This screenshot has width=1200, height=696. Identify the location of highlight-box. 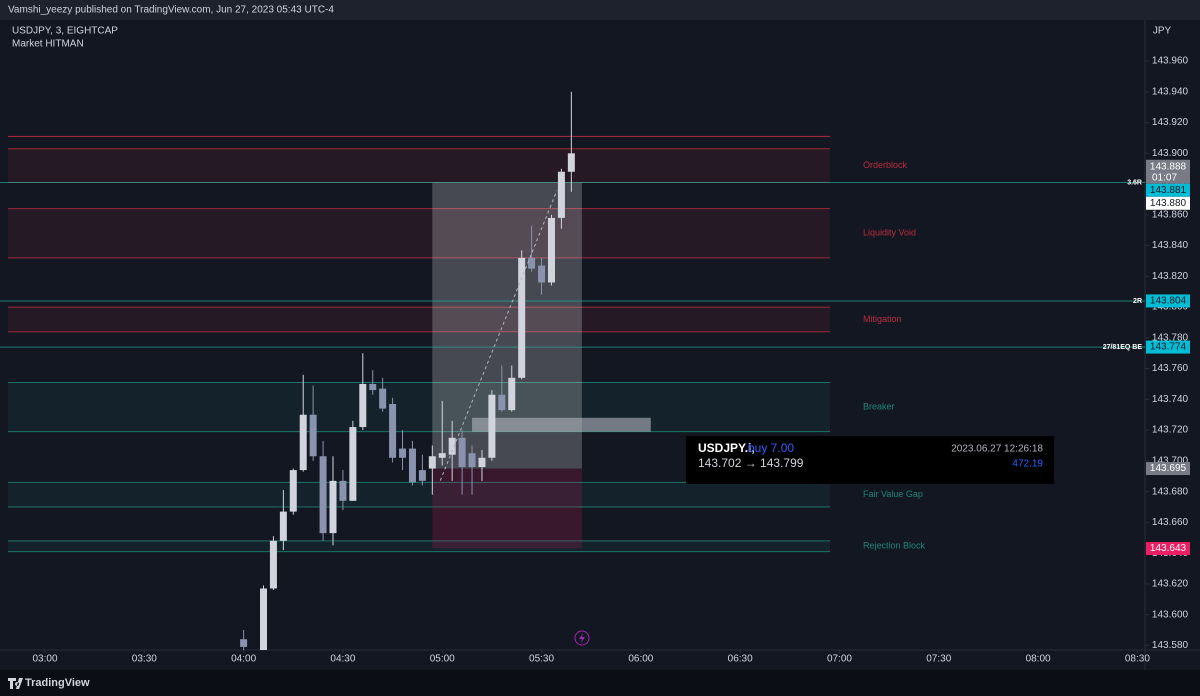
(561, 424).